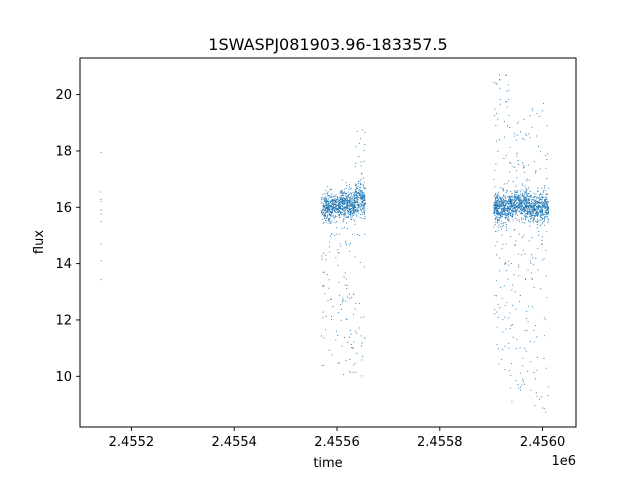 This screenshot has width=640, height=480. I want to click on y-axis: 10 12 14 16 18 20, so click(67, 236).